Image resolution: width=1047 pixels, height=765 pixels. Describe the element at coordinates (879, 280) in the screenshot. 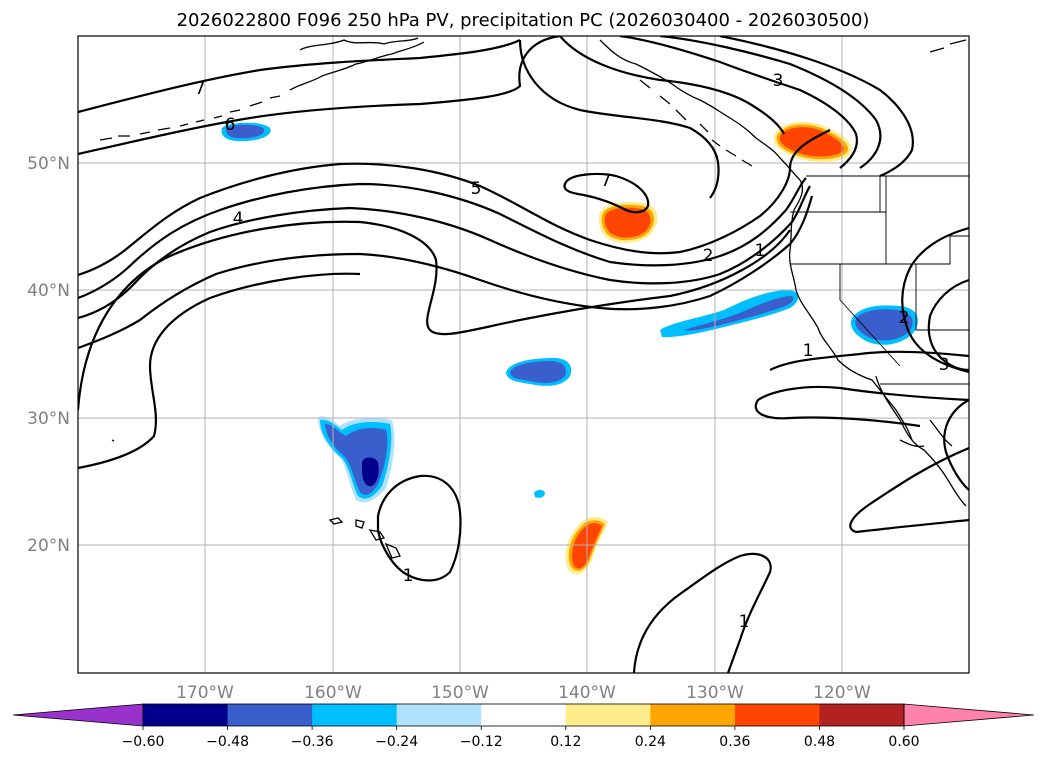

I see `political-borders` at that location.